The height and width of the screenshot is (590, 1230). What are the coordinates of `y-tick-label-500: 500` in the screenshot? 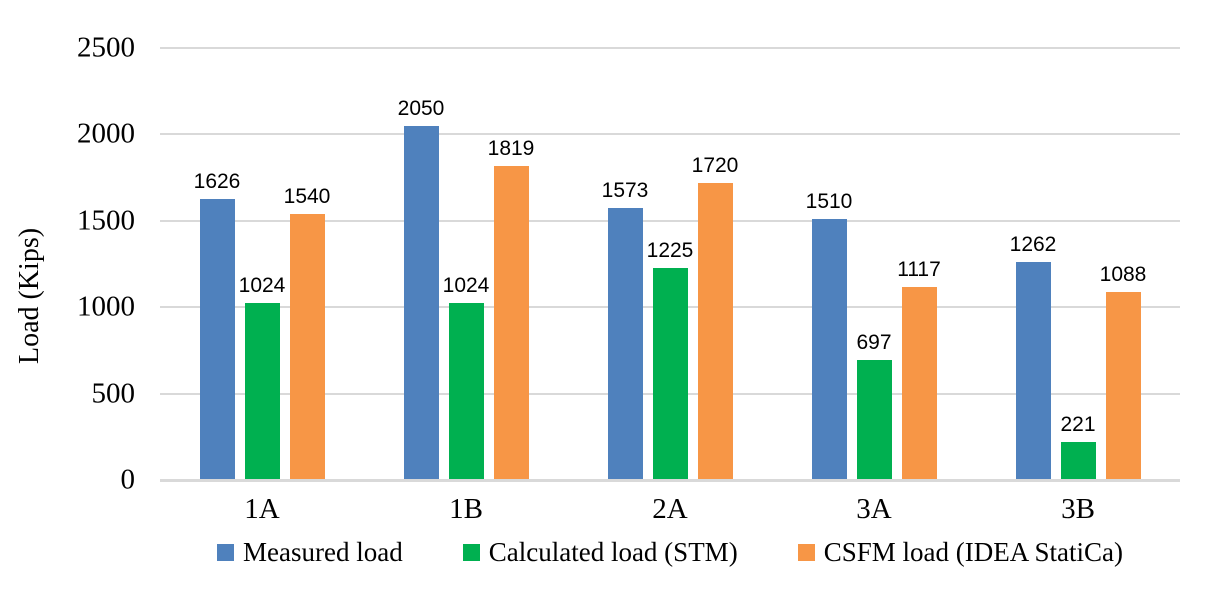 It's located at (113, 393).